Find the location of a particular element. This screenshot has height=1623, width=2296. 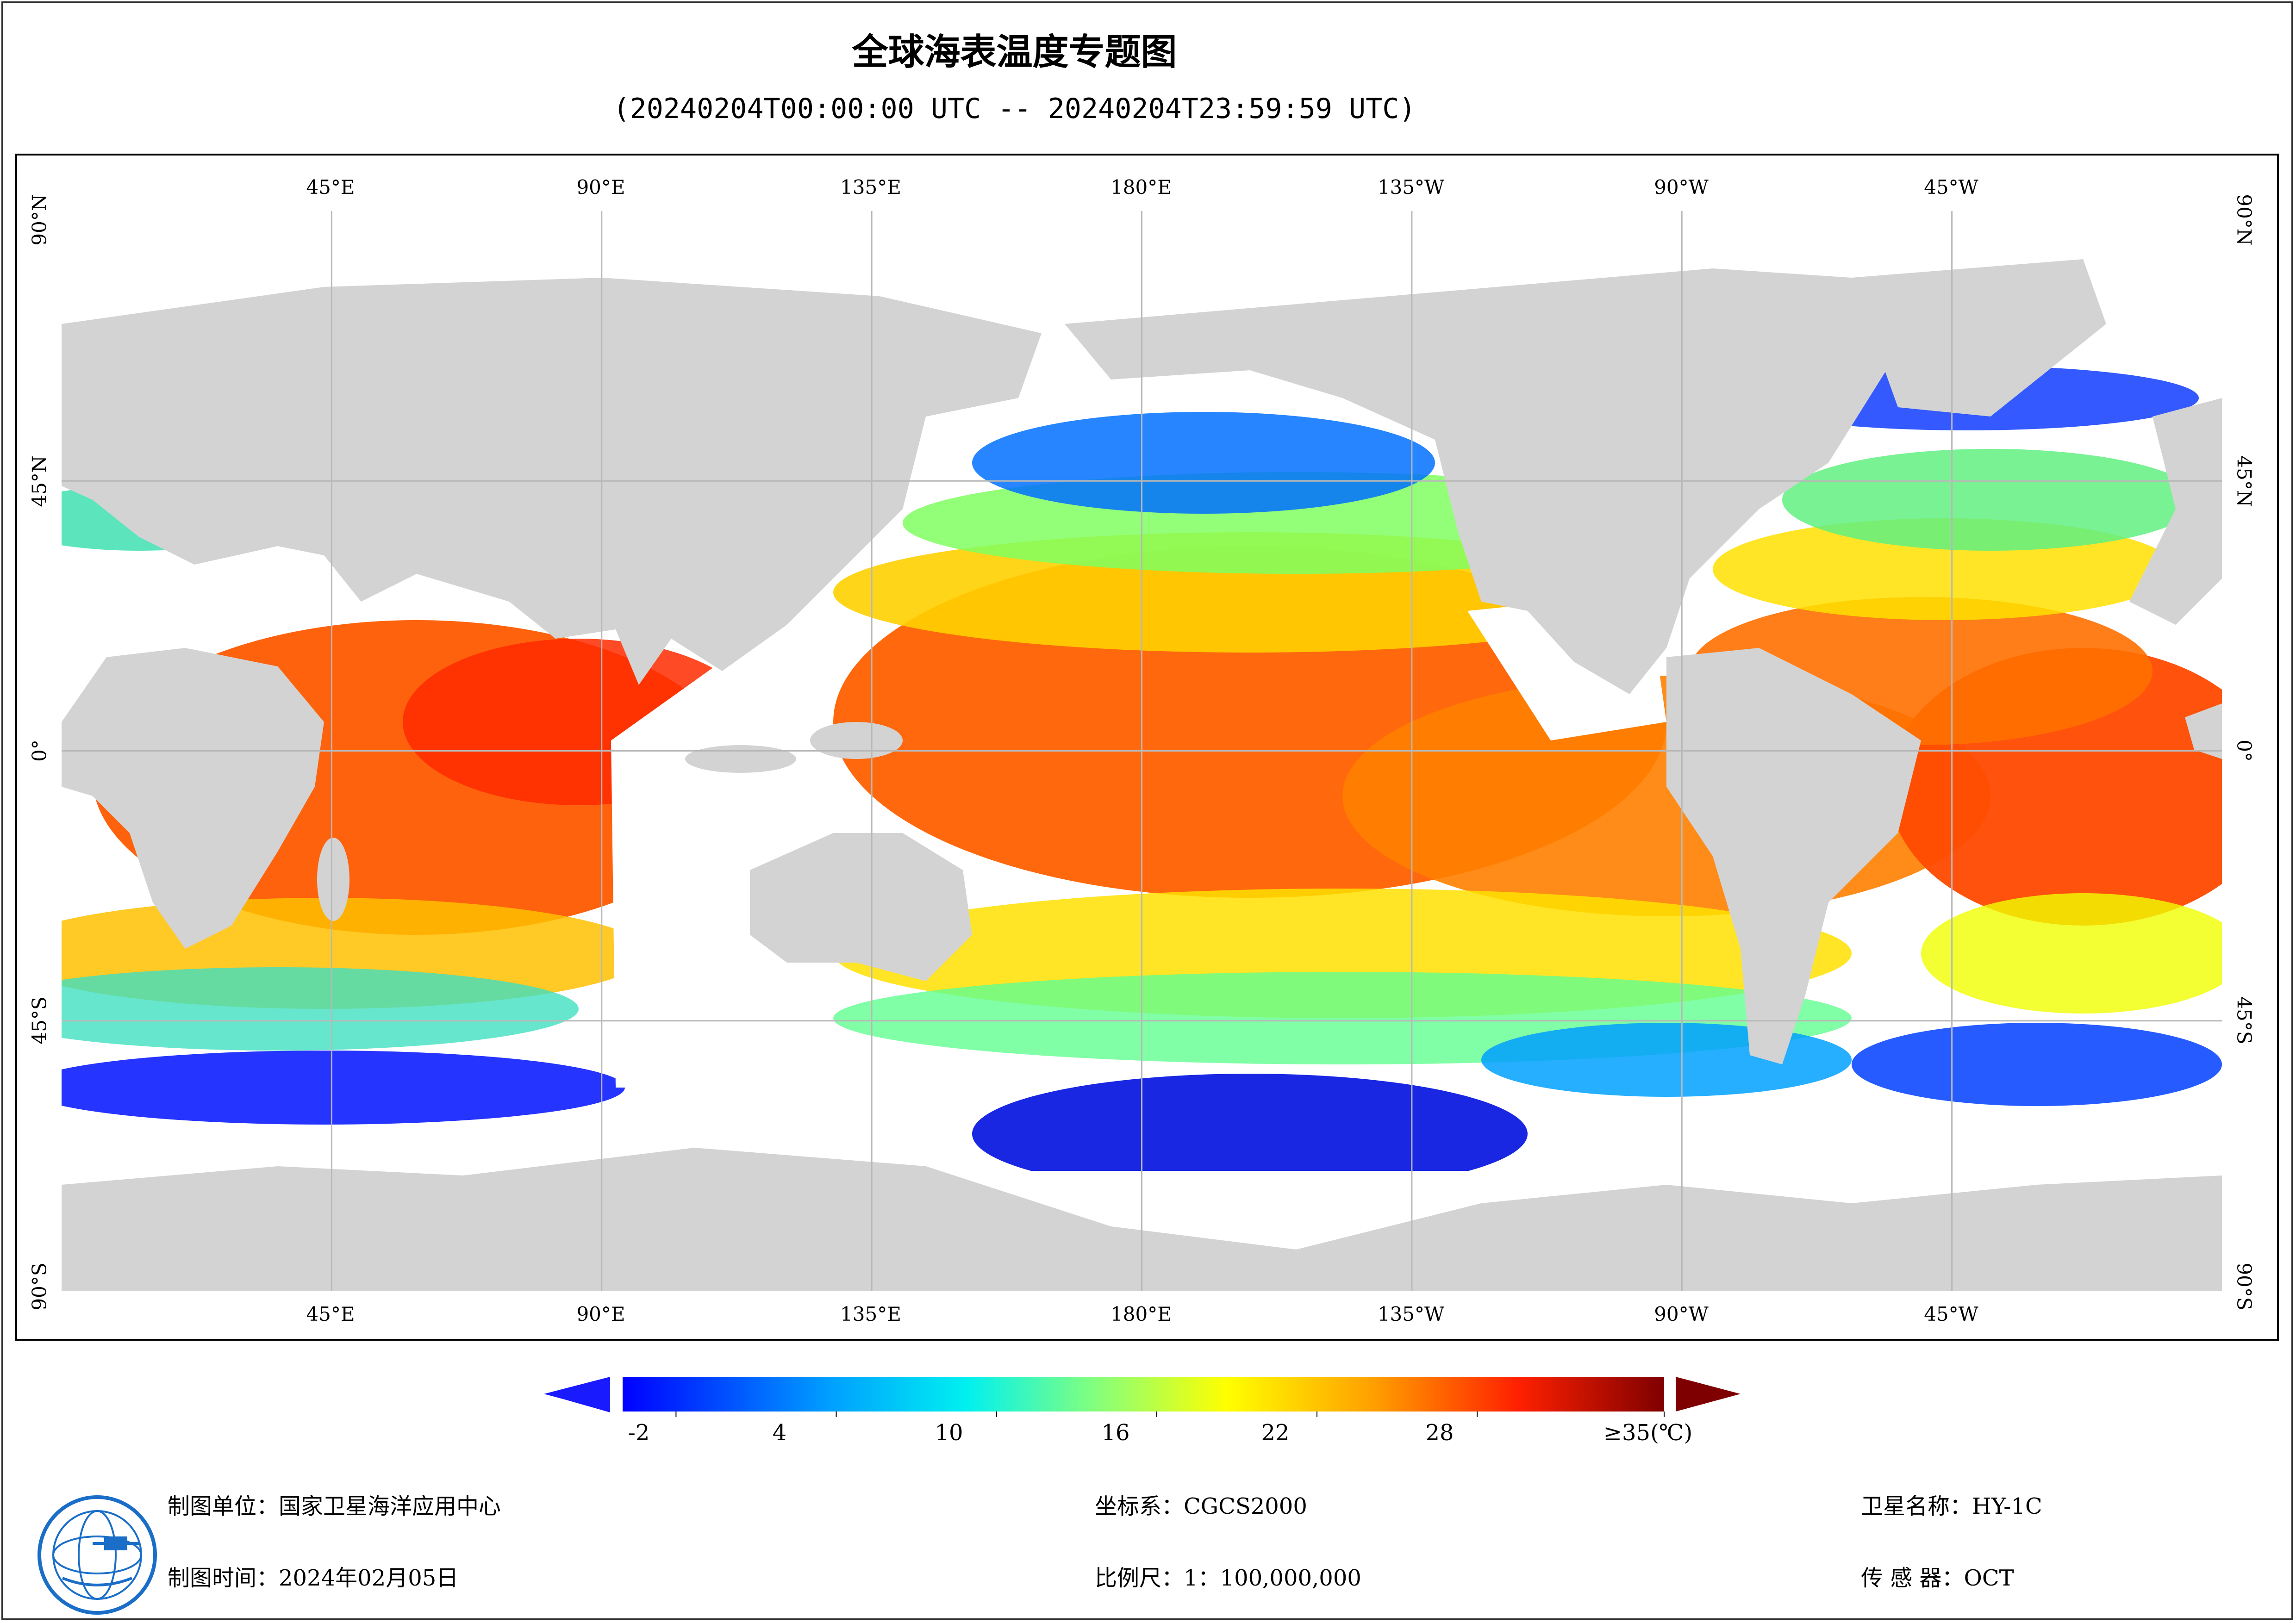

scale-value: 1：100,000,000 is located at coordinates (1272, 1578).